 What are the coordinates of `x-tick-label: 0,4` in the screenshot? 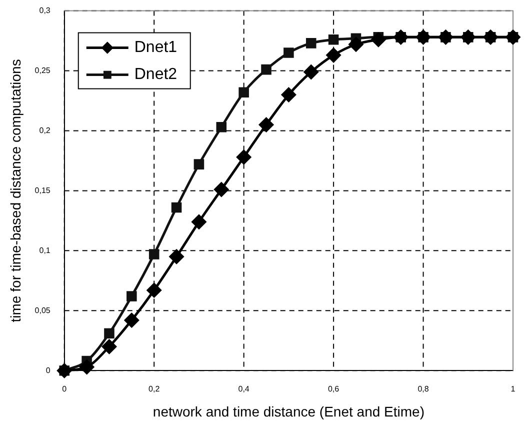 It's located at (244, 389).